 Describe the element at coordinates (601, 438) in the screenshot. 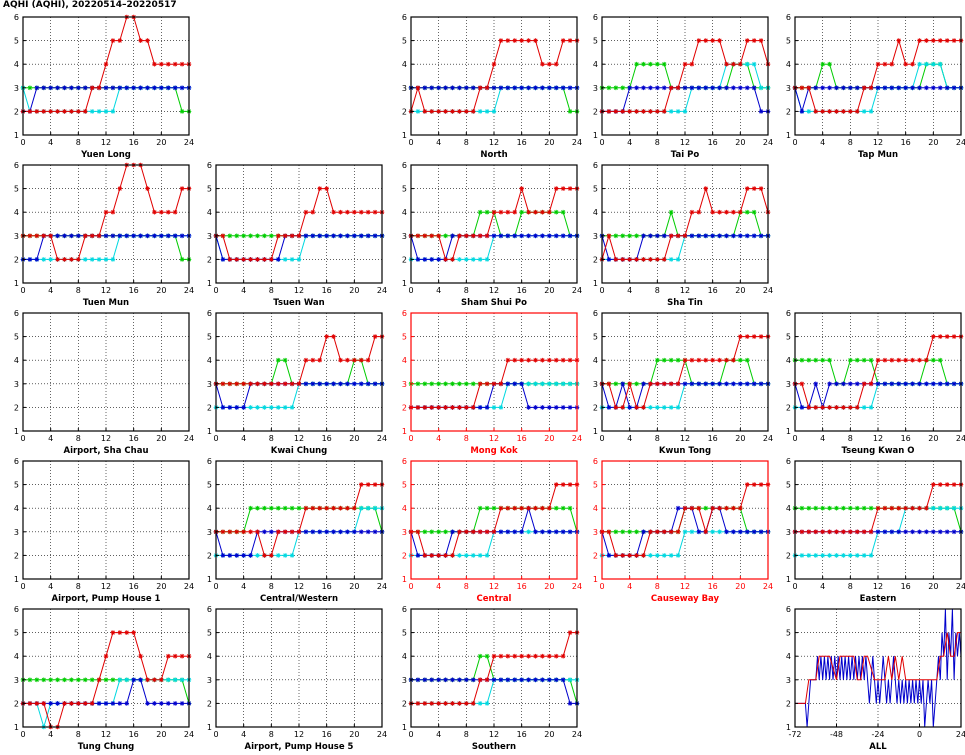

I see `x-tick-label: 0` at that location.